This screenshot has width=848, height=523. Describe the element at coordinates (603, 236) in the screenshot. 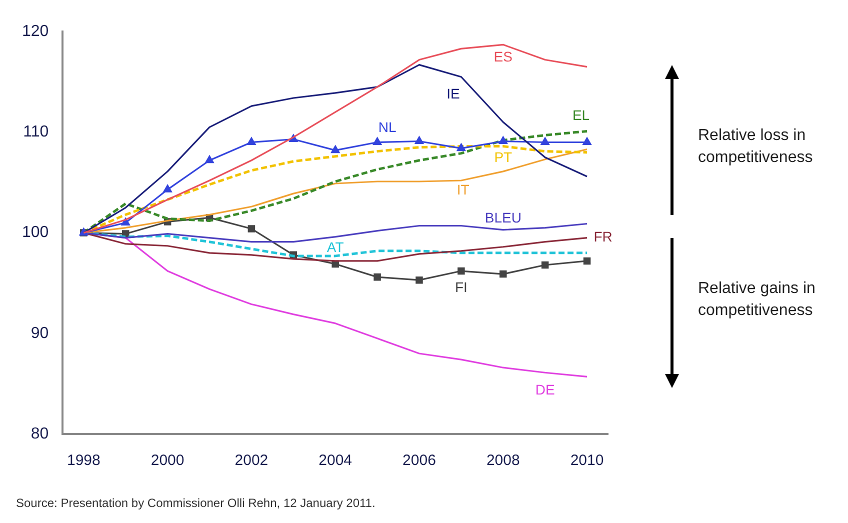

I see `series-label: FR` at that location.